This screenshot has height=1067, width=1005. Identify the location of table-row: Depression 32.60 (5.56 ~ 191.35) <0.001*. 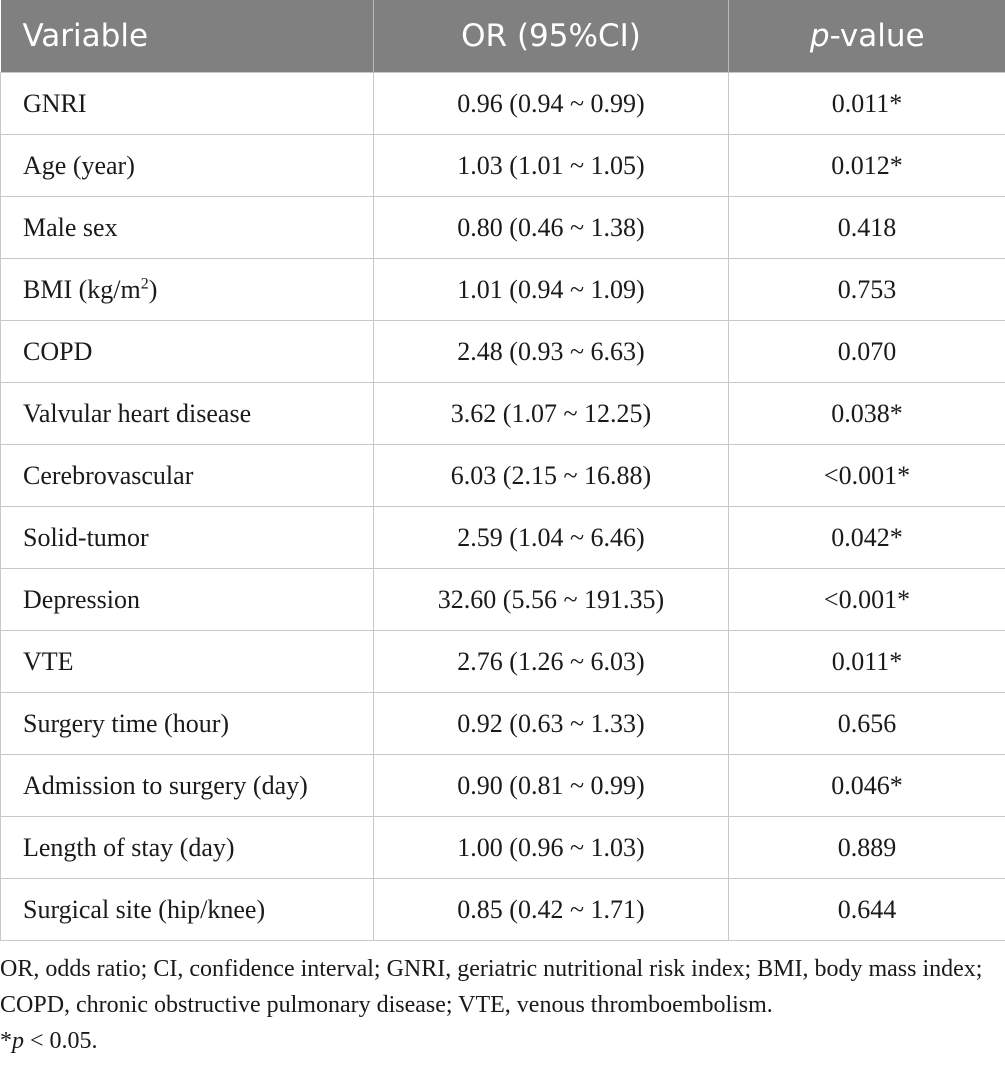
(502, 599).